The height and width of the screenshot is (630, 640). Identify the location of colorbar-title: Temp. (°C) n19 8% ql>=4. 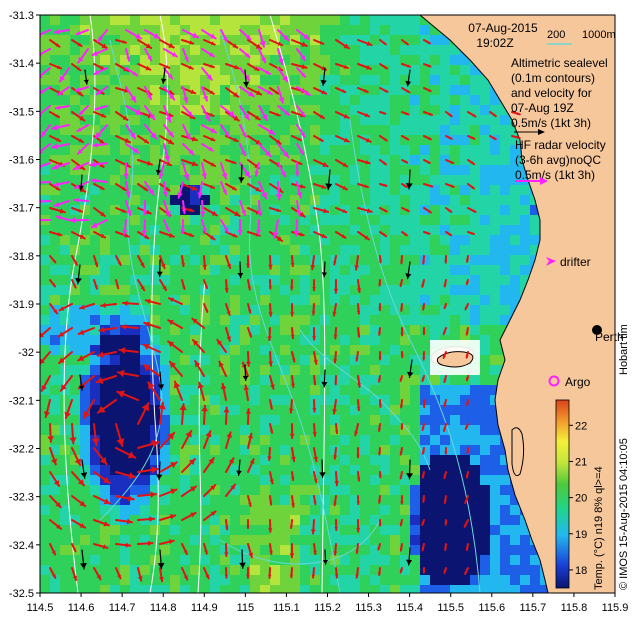
(599, 528).